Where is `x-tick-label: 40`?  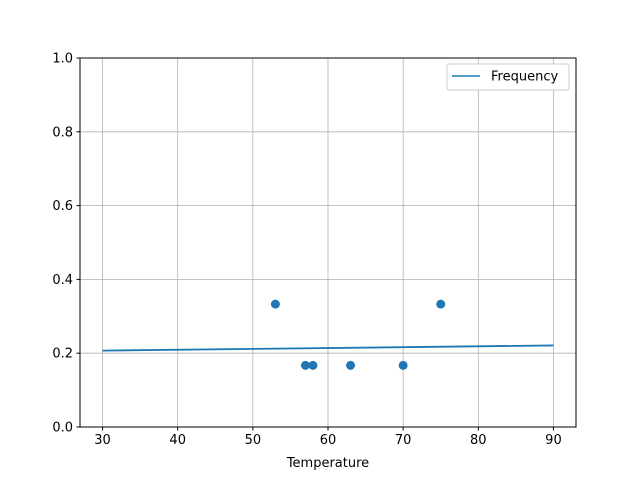
x-tick-label: 40 is located at coordinates (177, 440).